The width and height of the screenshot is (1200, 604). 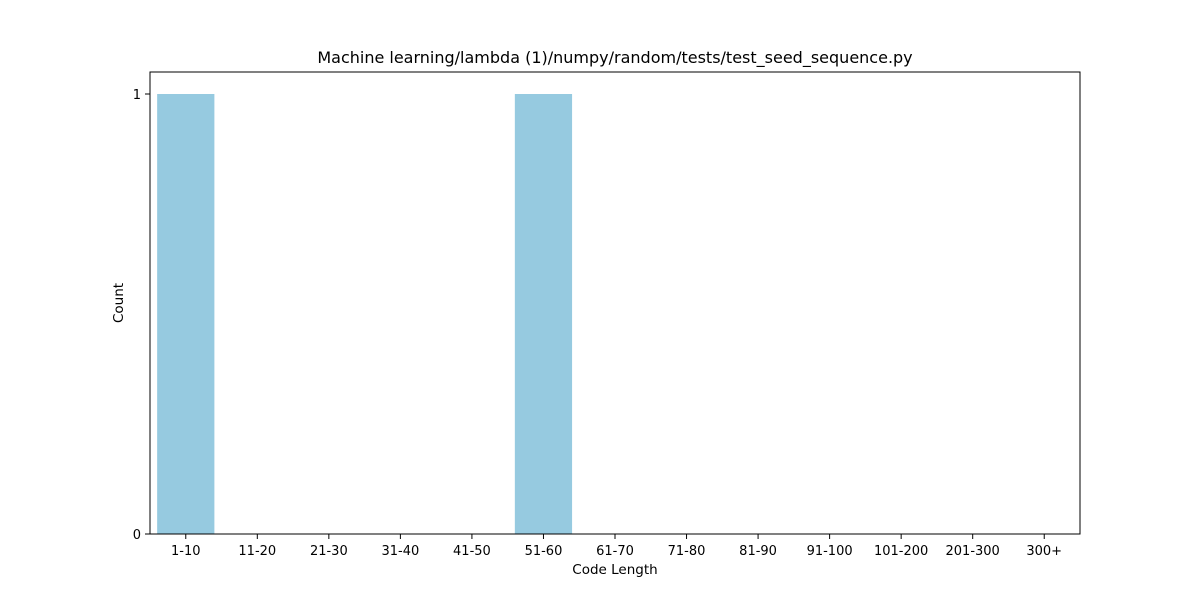 I want to click on x-tick-label: 41-50, so click(x=472, y=551).